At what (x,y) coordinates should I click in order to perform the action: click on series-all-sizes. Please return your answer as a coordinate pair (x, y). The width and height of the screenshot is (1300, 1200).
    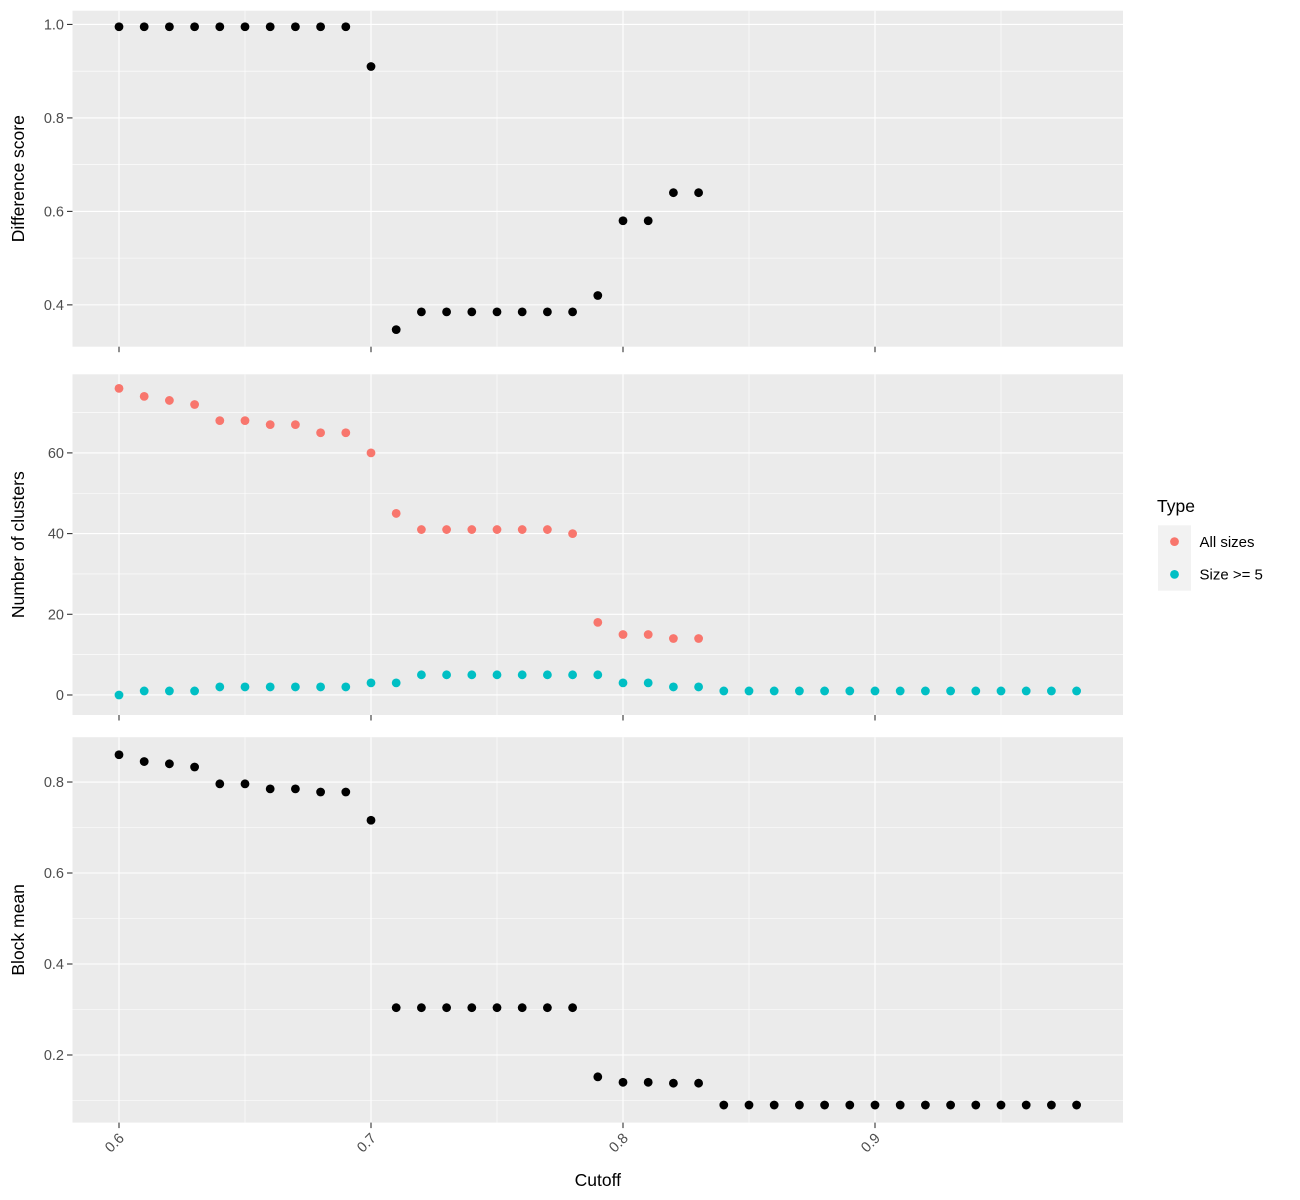
    Looking at the image, I should click on (408, 513).